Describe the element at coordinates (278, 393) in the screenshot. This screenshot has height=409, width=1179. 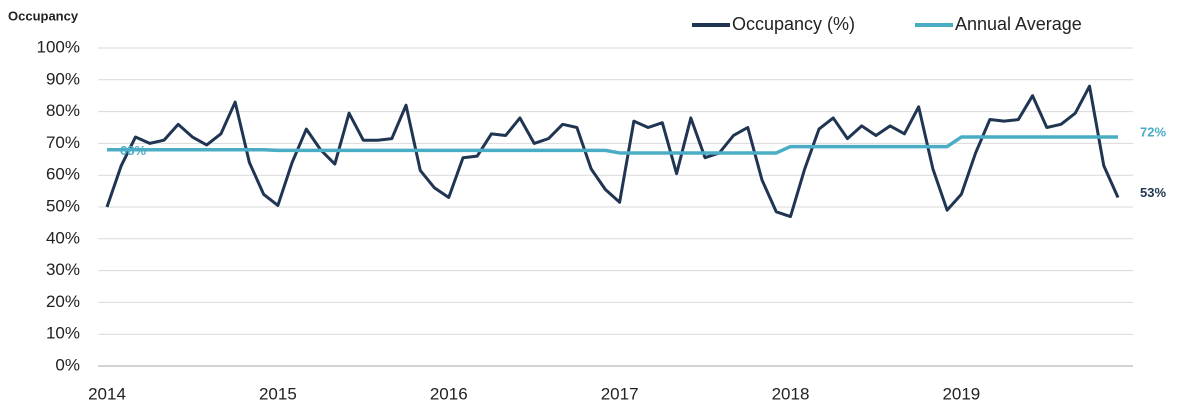
I see `x-tick-label: 2015` at that location.